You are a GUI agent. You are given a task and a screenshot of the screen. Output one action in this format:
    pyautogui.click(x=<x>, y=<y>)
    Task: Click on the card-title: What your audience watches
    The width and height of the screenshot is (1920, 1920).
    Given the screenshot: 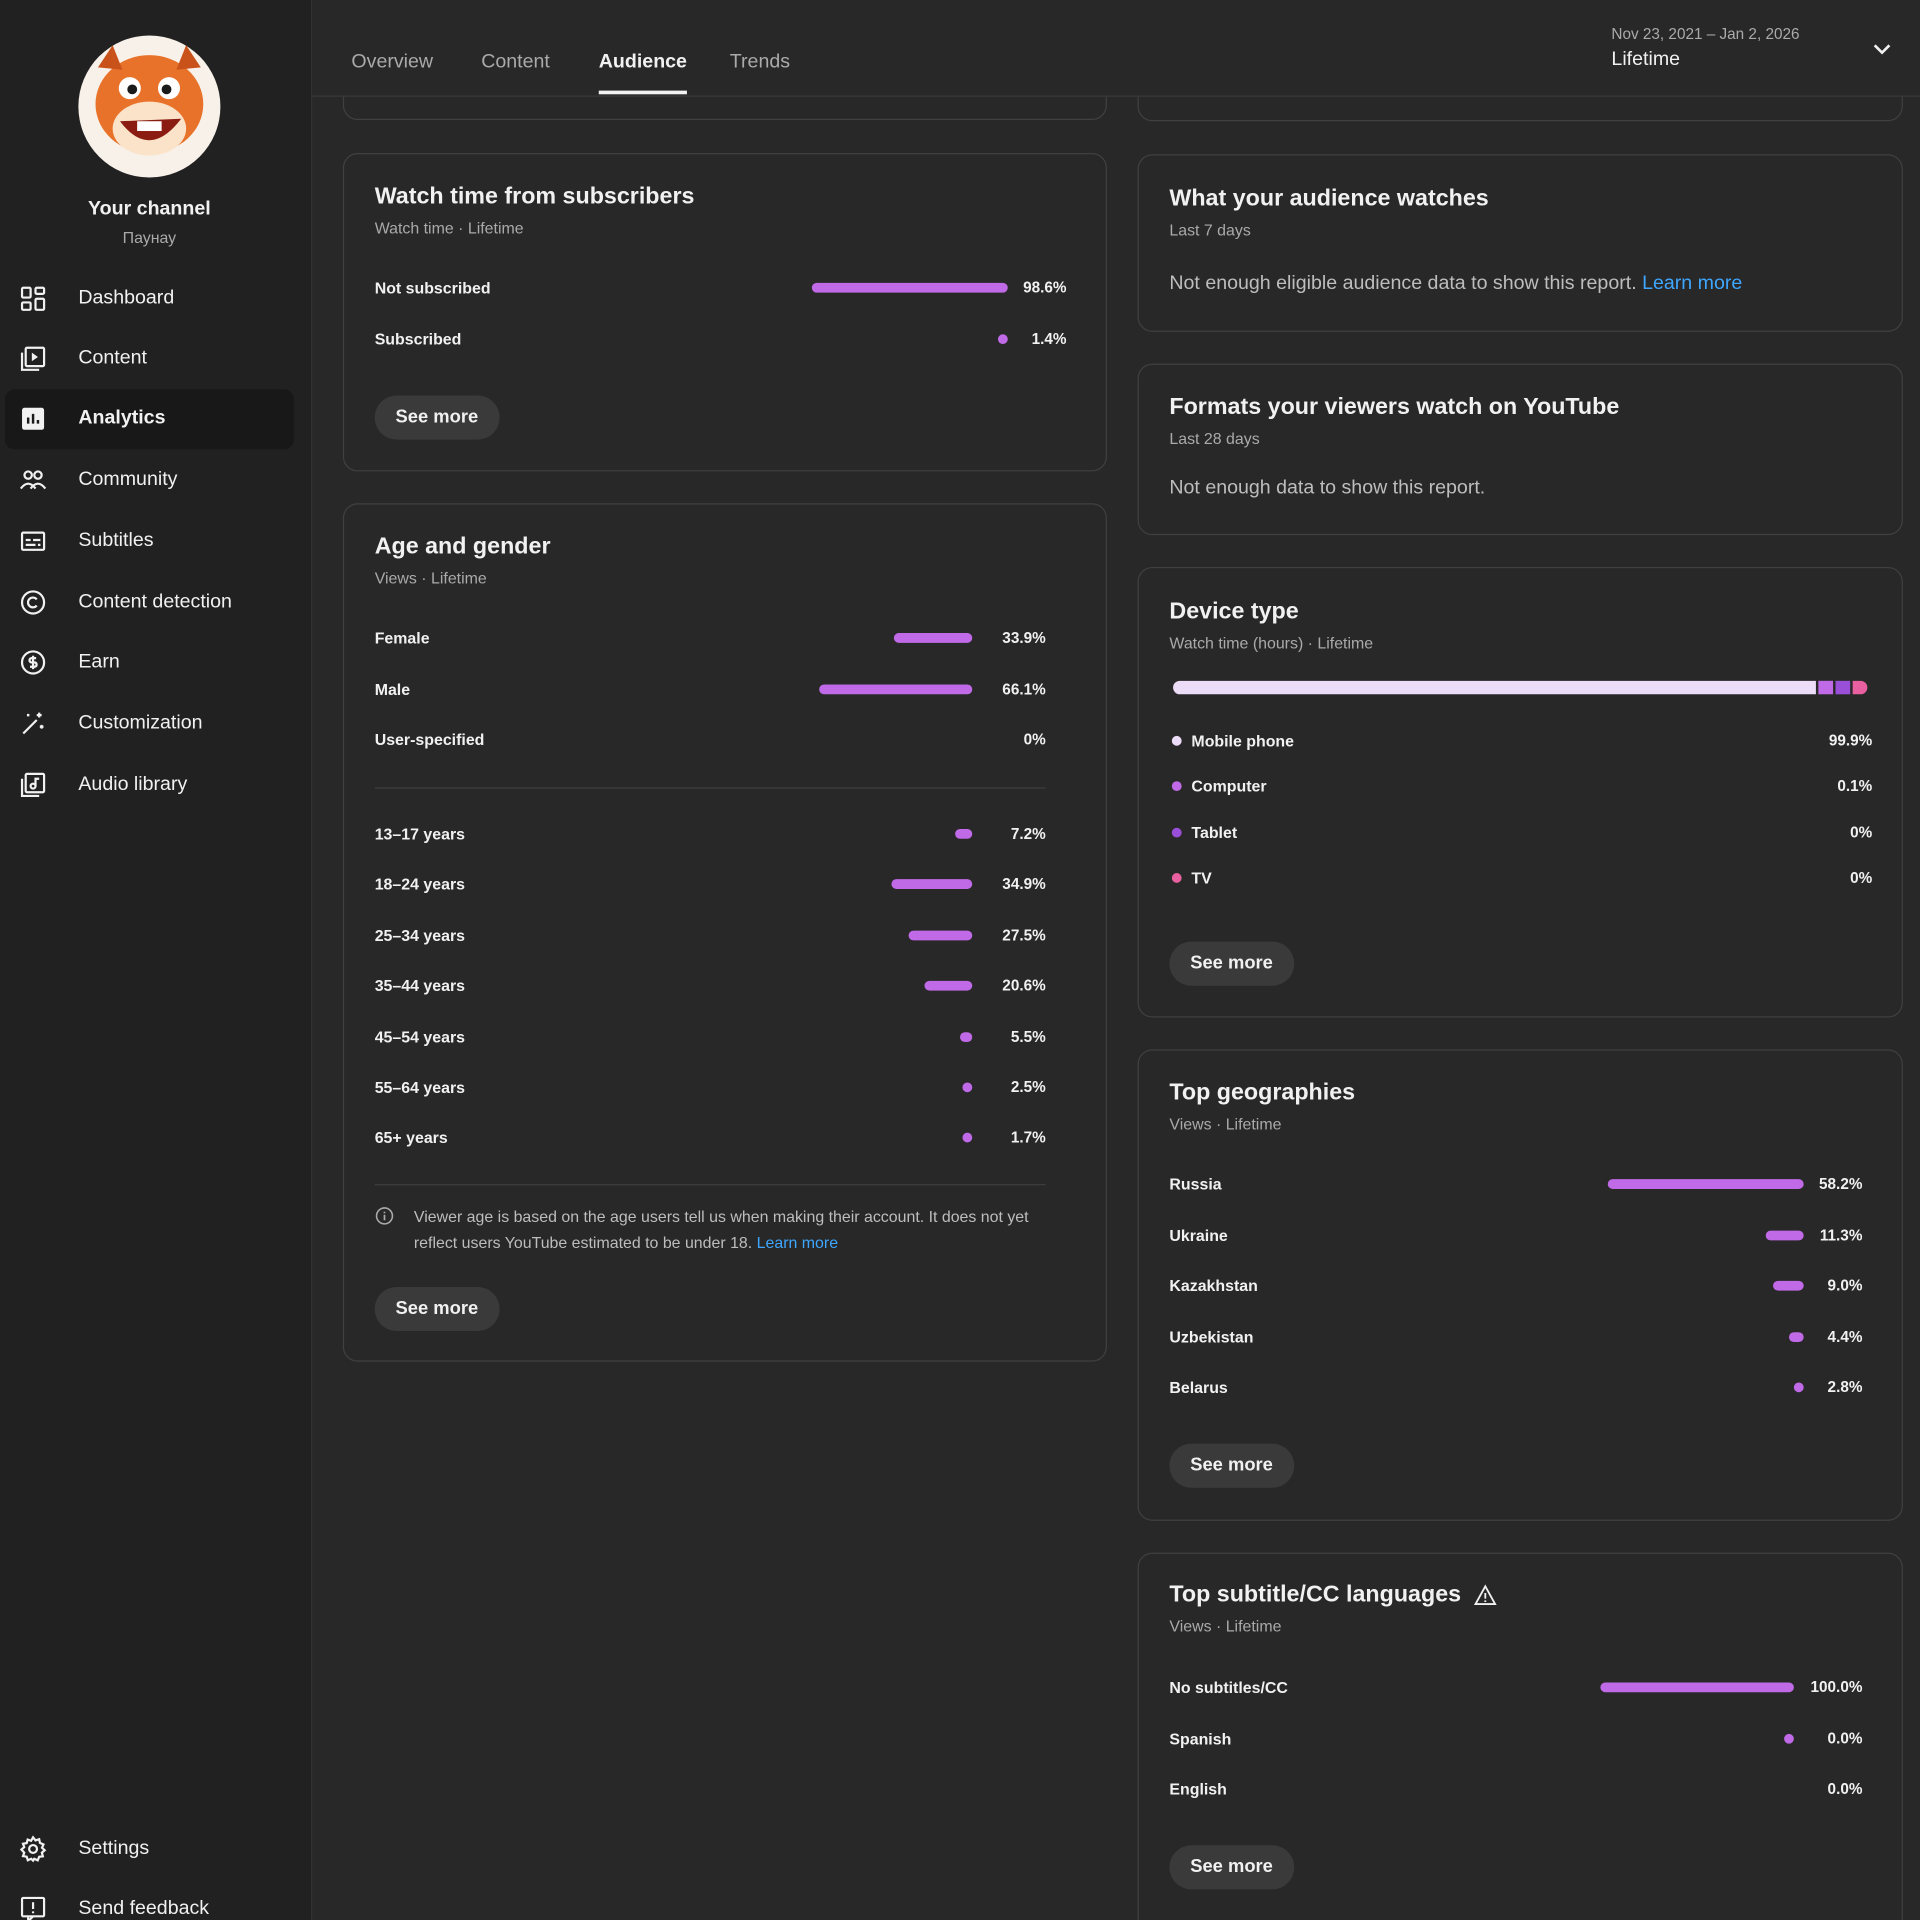 What is the action you would take?
    pyautogui.click(x=1329, y=199)
    